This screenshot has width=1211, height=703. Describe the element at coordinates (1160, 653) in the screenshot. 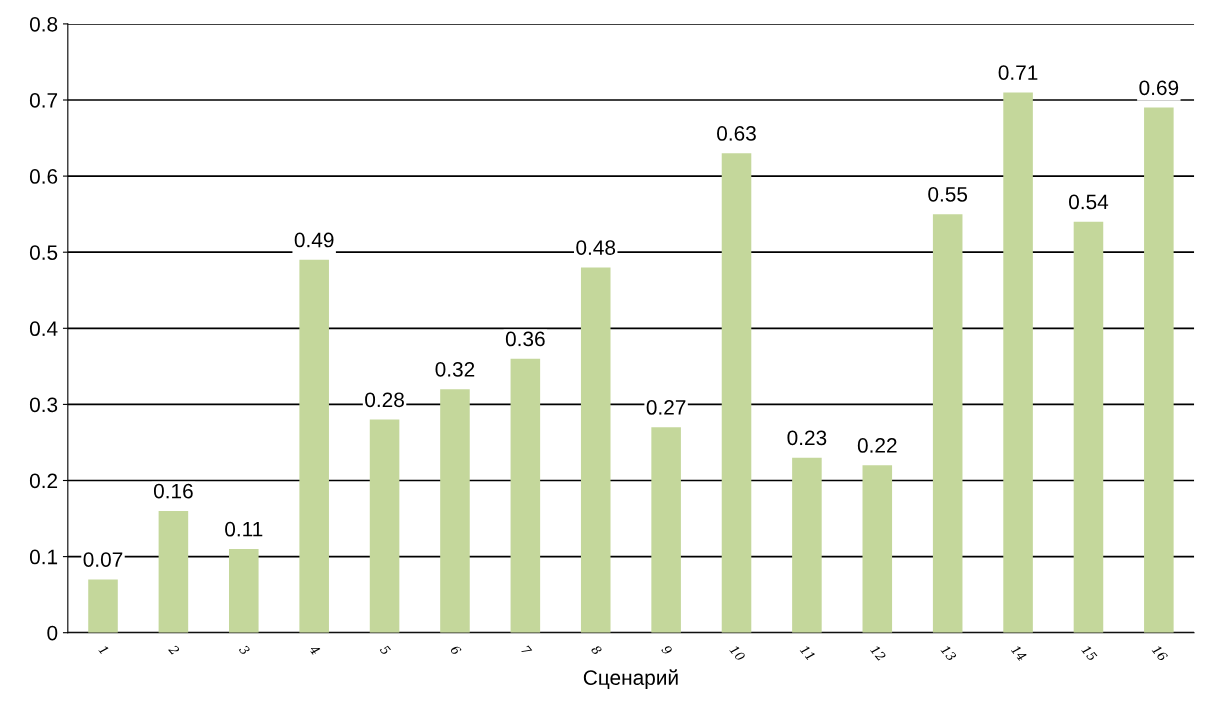

I see `x-tick-label: 16` at that location.